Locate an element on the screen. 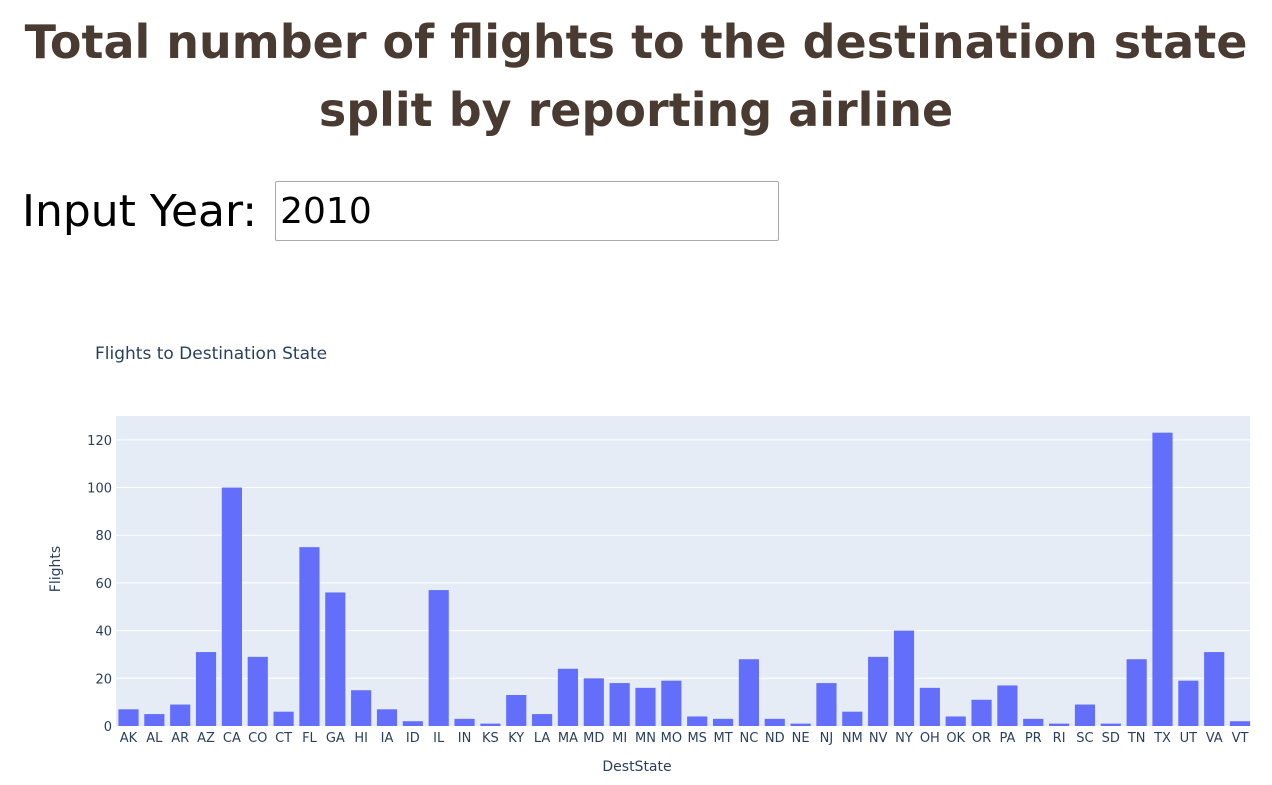 This screenshot has height=785, width=1272. x-tick-label: CA is located at coordinates (232, 738).